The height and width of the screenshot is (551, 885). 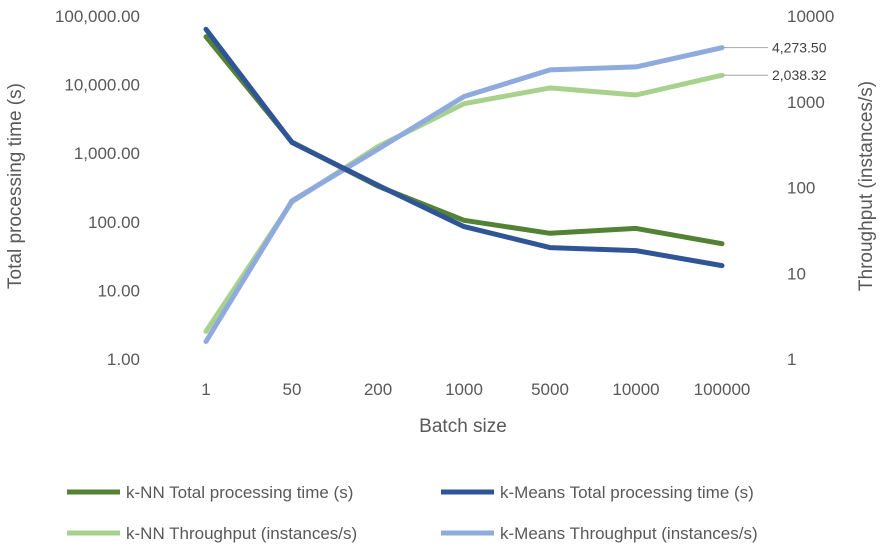 What do you see at coordinates (205, 389) in the screenshot?
I see `x-tick-label: 1` at bounding box center [205, 389].